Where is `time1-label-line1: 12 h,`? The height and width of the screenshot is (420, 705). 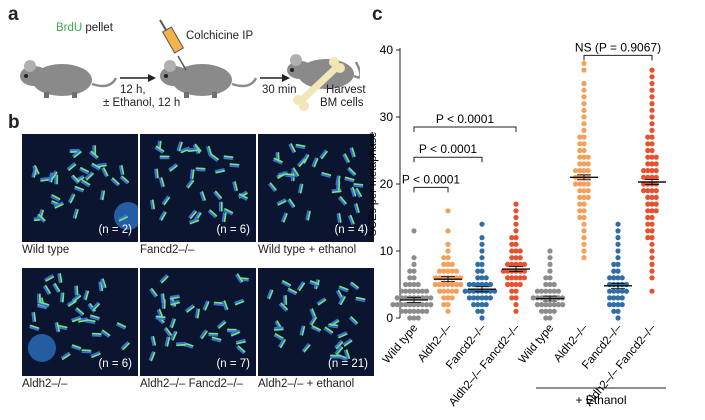
time1-label-line1: 12 h, is located at coordinates (133, 90).